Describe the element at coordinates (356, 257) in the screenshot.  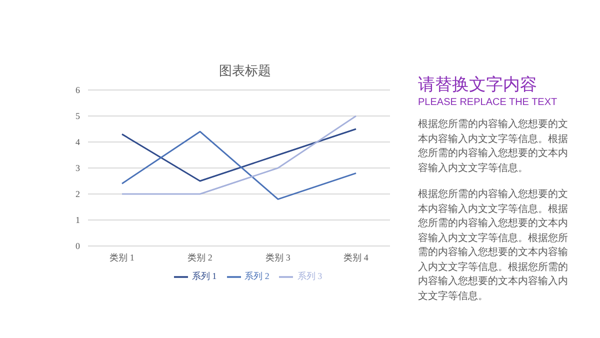
I see `x-tick-label: 类别 4` at that location.